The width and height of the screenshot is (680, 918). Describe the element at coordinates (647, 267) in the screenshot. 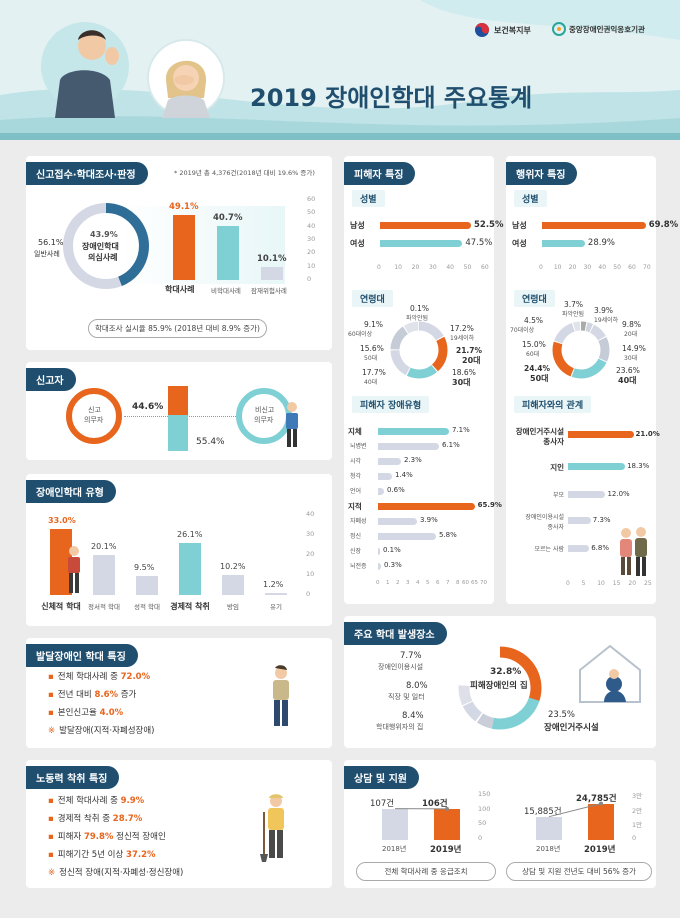

I see `offender-gender-axis-tick: 70` at that location.